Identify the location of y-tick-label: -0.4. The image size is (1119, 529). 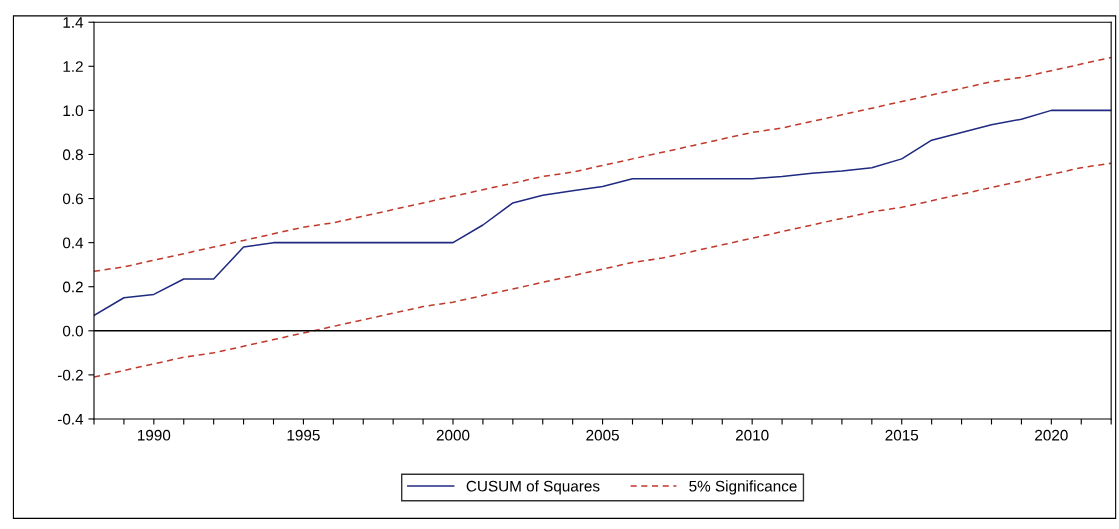
(70, 419).